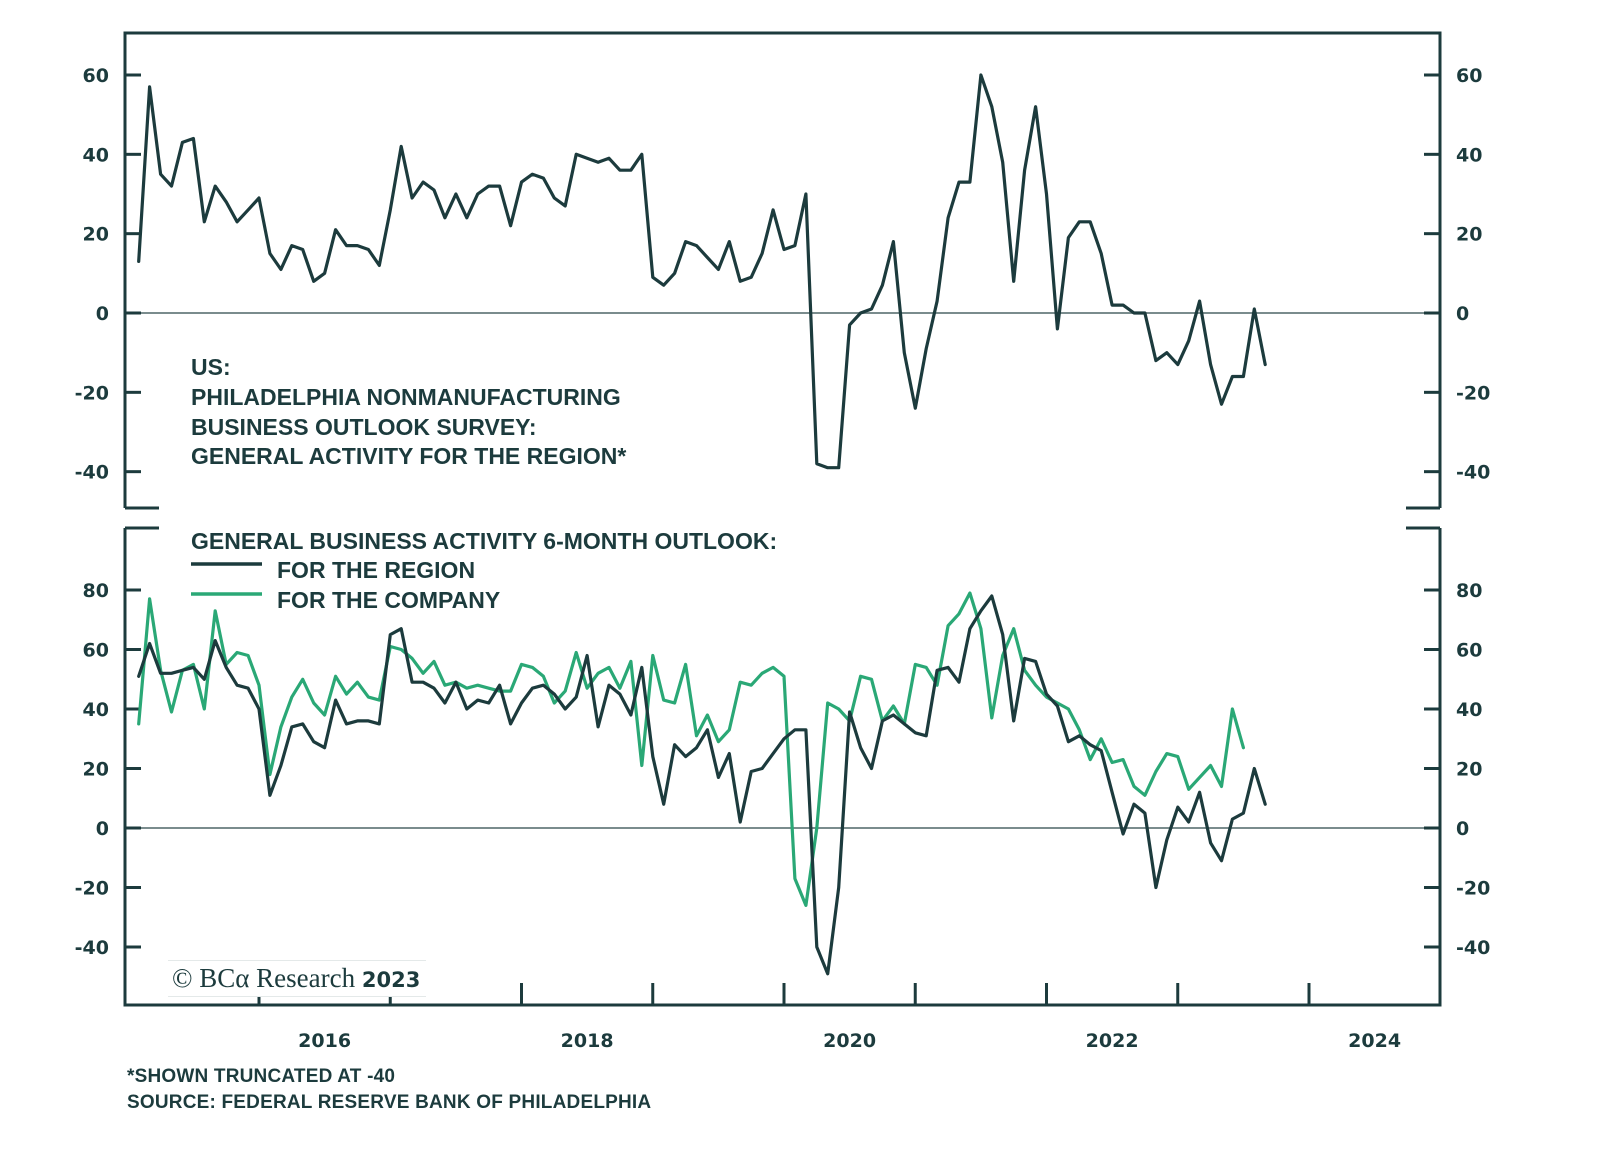  What do you see at coordinates (261, 1076) in the screenshot?
I see `footnote-truncation: *SHOWN TRUNCATED AT -40` at bounding box center [261, 1076].